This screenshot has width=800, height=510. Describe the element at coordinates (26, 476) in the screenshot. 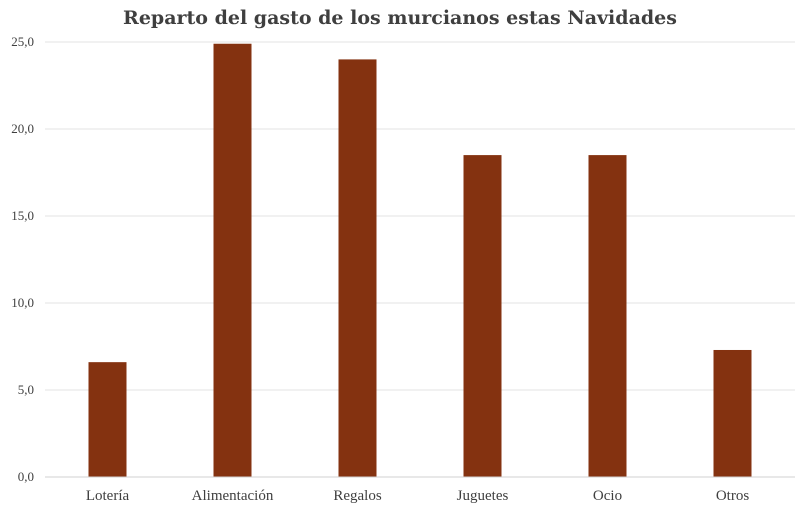

I see `y-tick-label: 0,0` at that location.